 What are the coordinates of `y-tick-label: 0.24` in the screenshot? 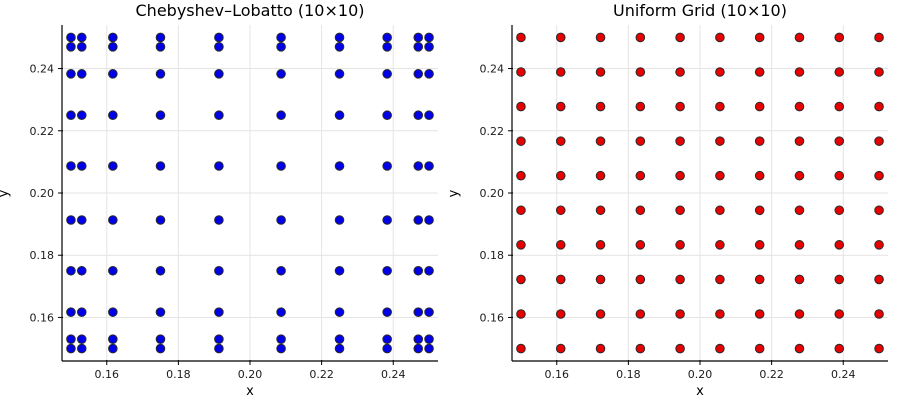 It's located at (42, 69).